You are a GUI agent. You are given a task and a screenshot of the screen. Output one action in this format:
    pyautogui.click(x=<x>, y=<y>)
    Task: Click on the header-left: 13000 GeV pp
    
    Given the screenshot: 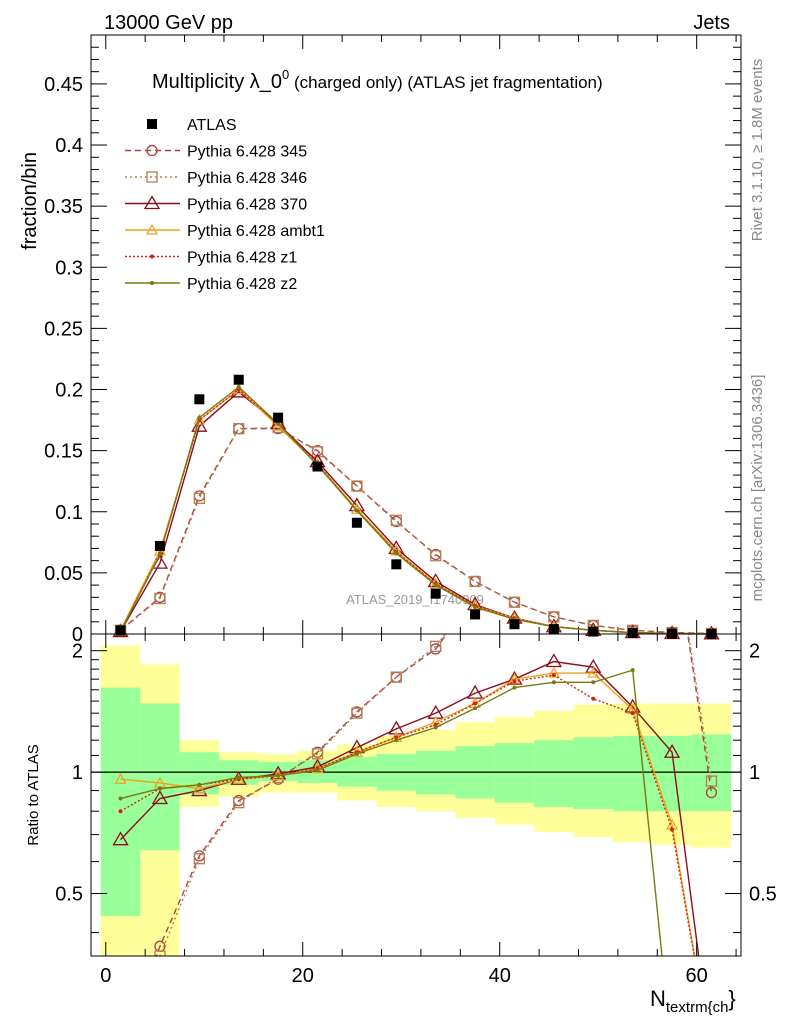 What is the action you would take?
    pyautogui.click(x=168, y=23)
    